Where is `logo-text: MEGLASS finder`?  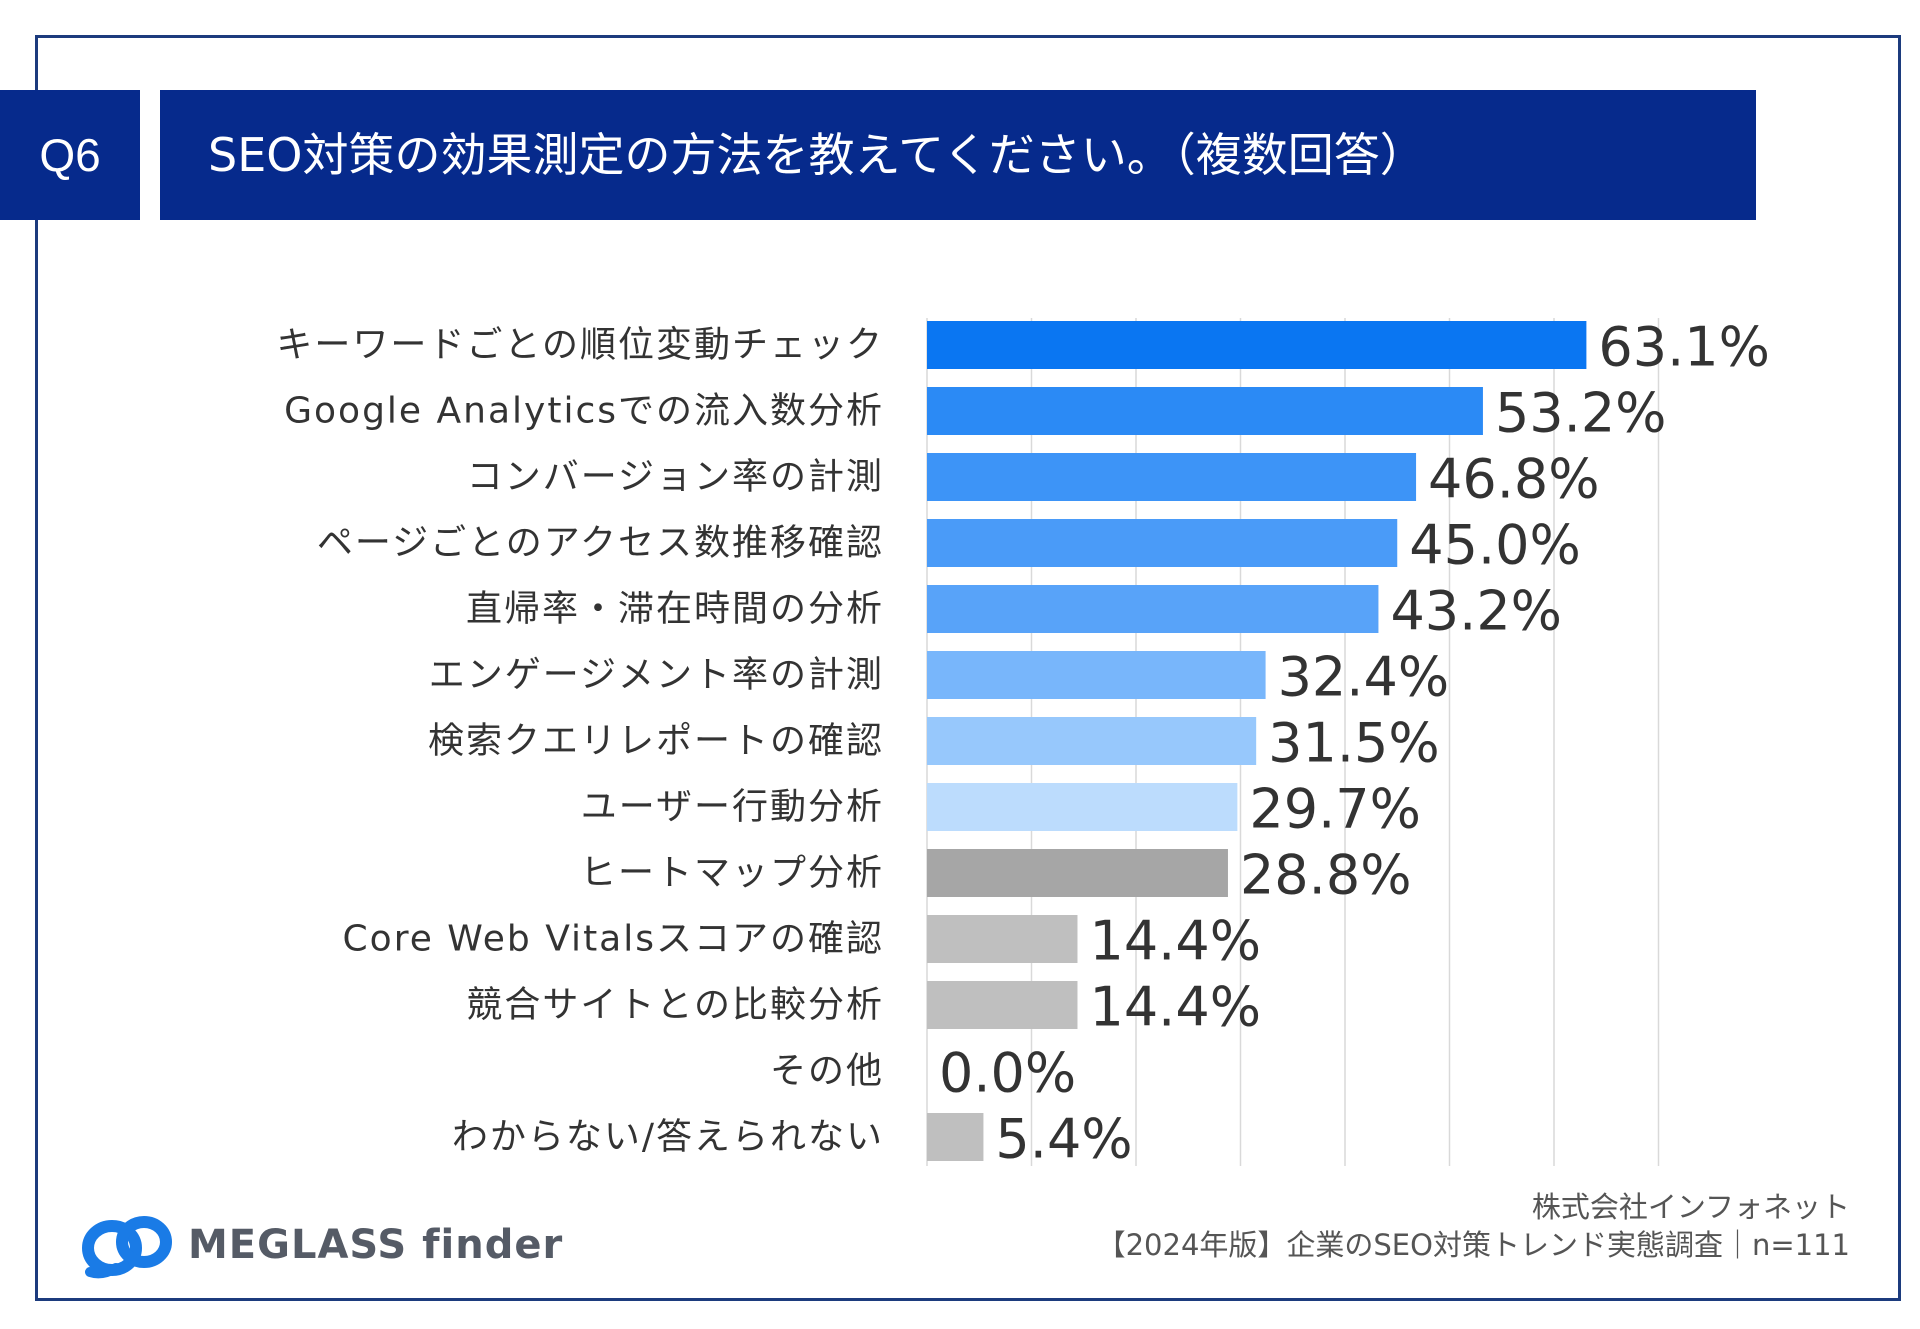 logo-text: MEGLASS finder is located at coordinates (376, 1245).